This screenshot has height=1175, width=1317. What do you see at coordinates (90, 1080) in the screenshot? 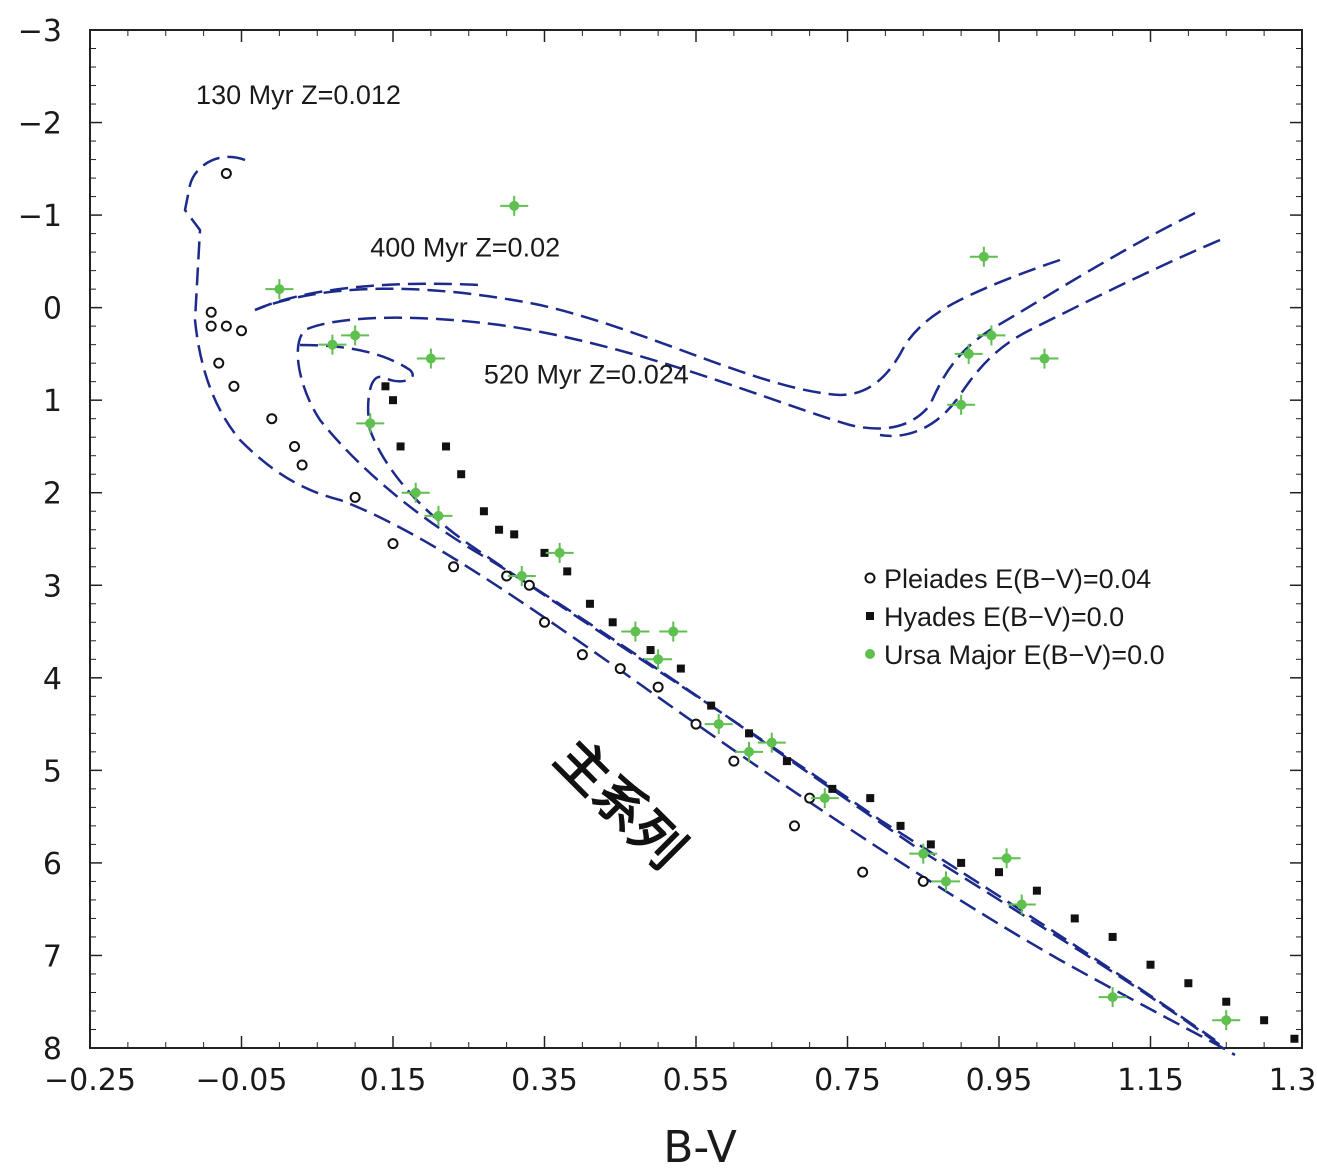
I see `x-tick-label: −0.25` at bounding box center [90, 1080].